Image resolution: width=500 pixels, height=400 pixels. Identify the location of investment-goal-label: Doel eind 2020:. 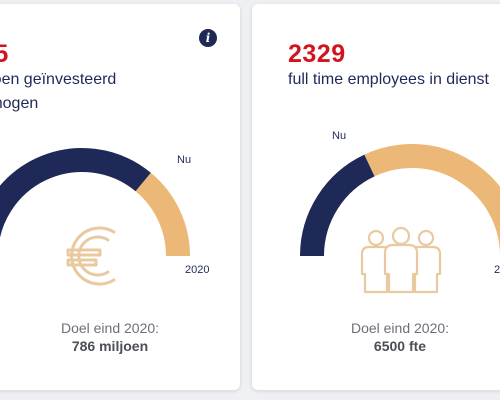
(110, 328).